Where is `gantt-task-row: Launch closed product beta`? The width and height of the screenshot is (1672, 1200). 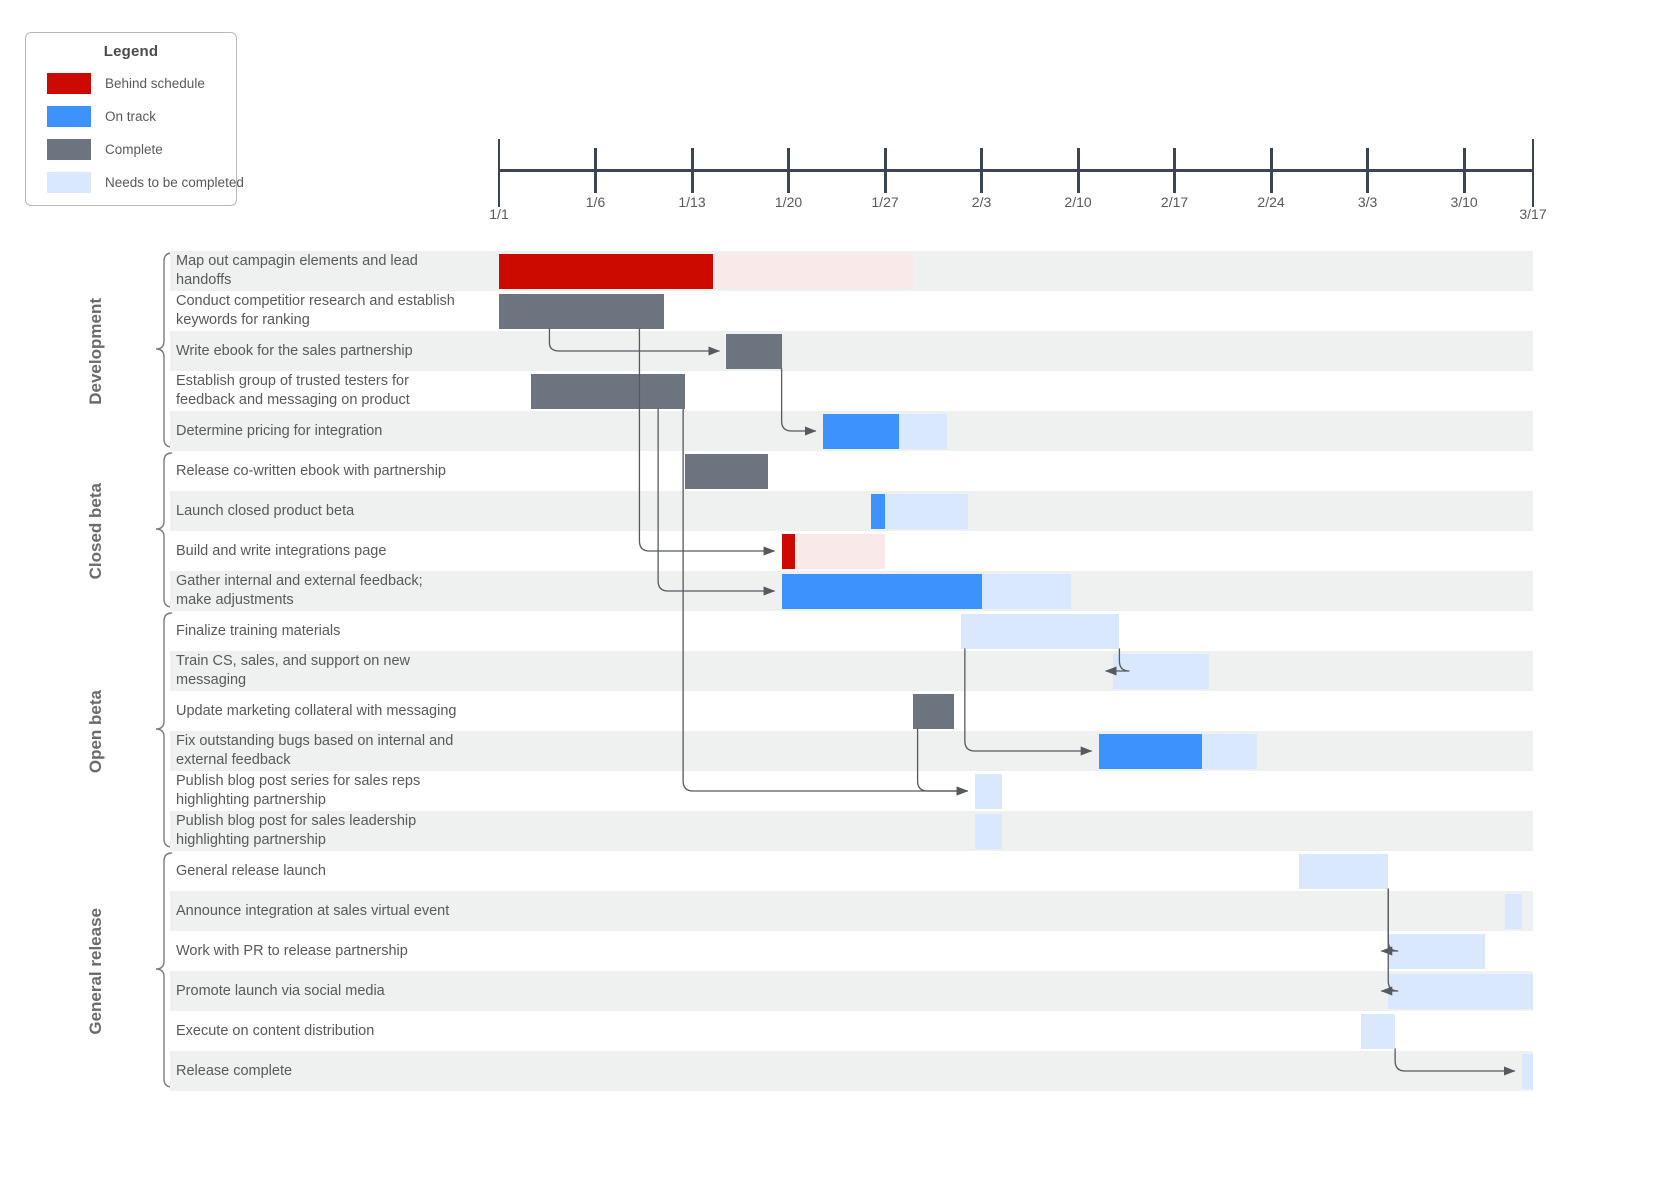 gantt-task-row: Launch closed product beta is located at coordinates (851, 511).